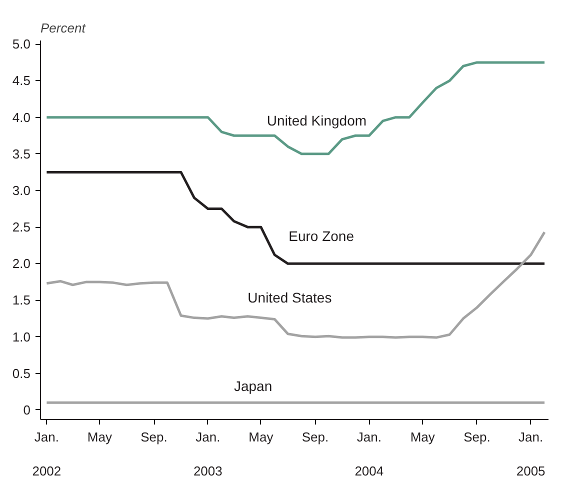  I want to click on y-tick-label: 5.0, so click(21, 44).